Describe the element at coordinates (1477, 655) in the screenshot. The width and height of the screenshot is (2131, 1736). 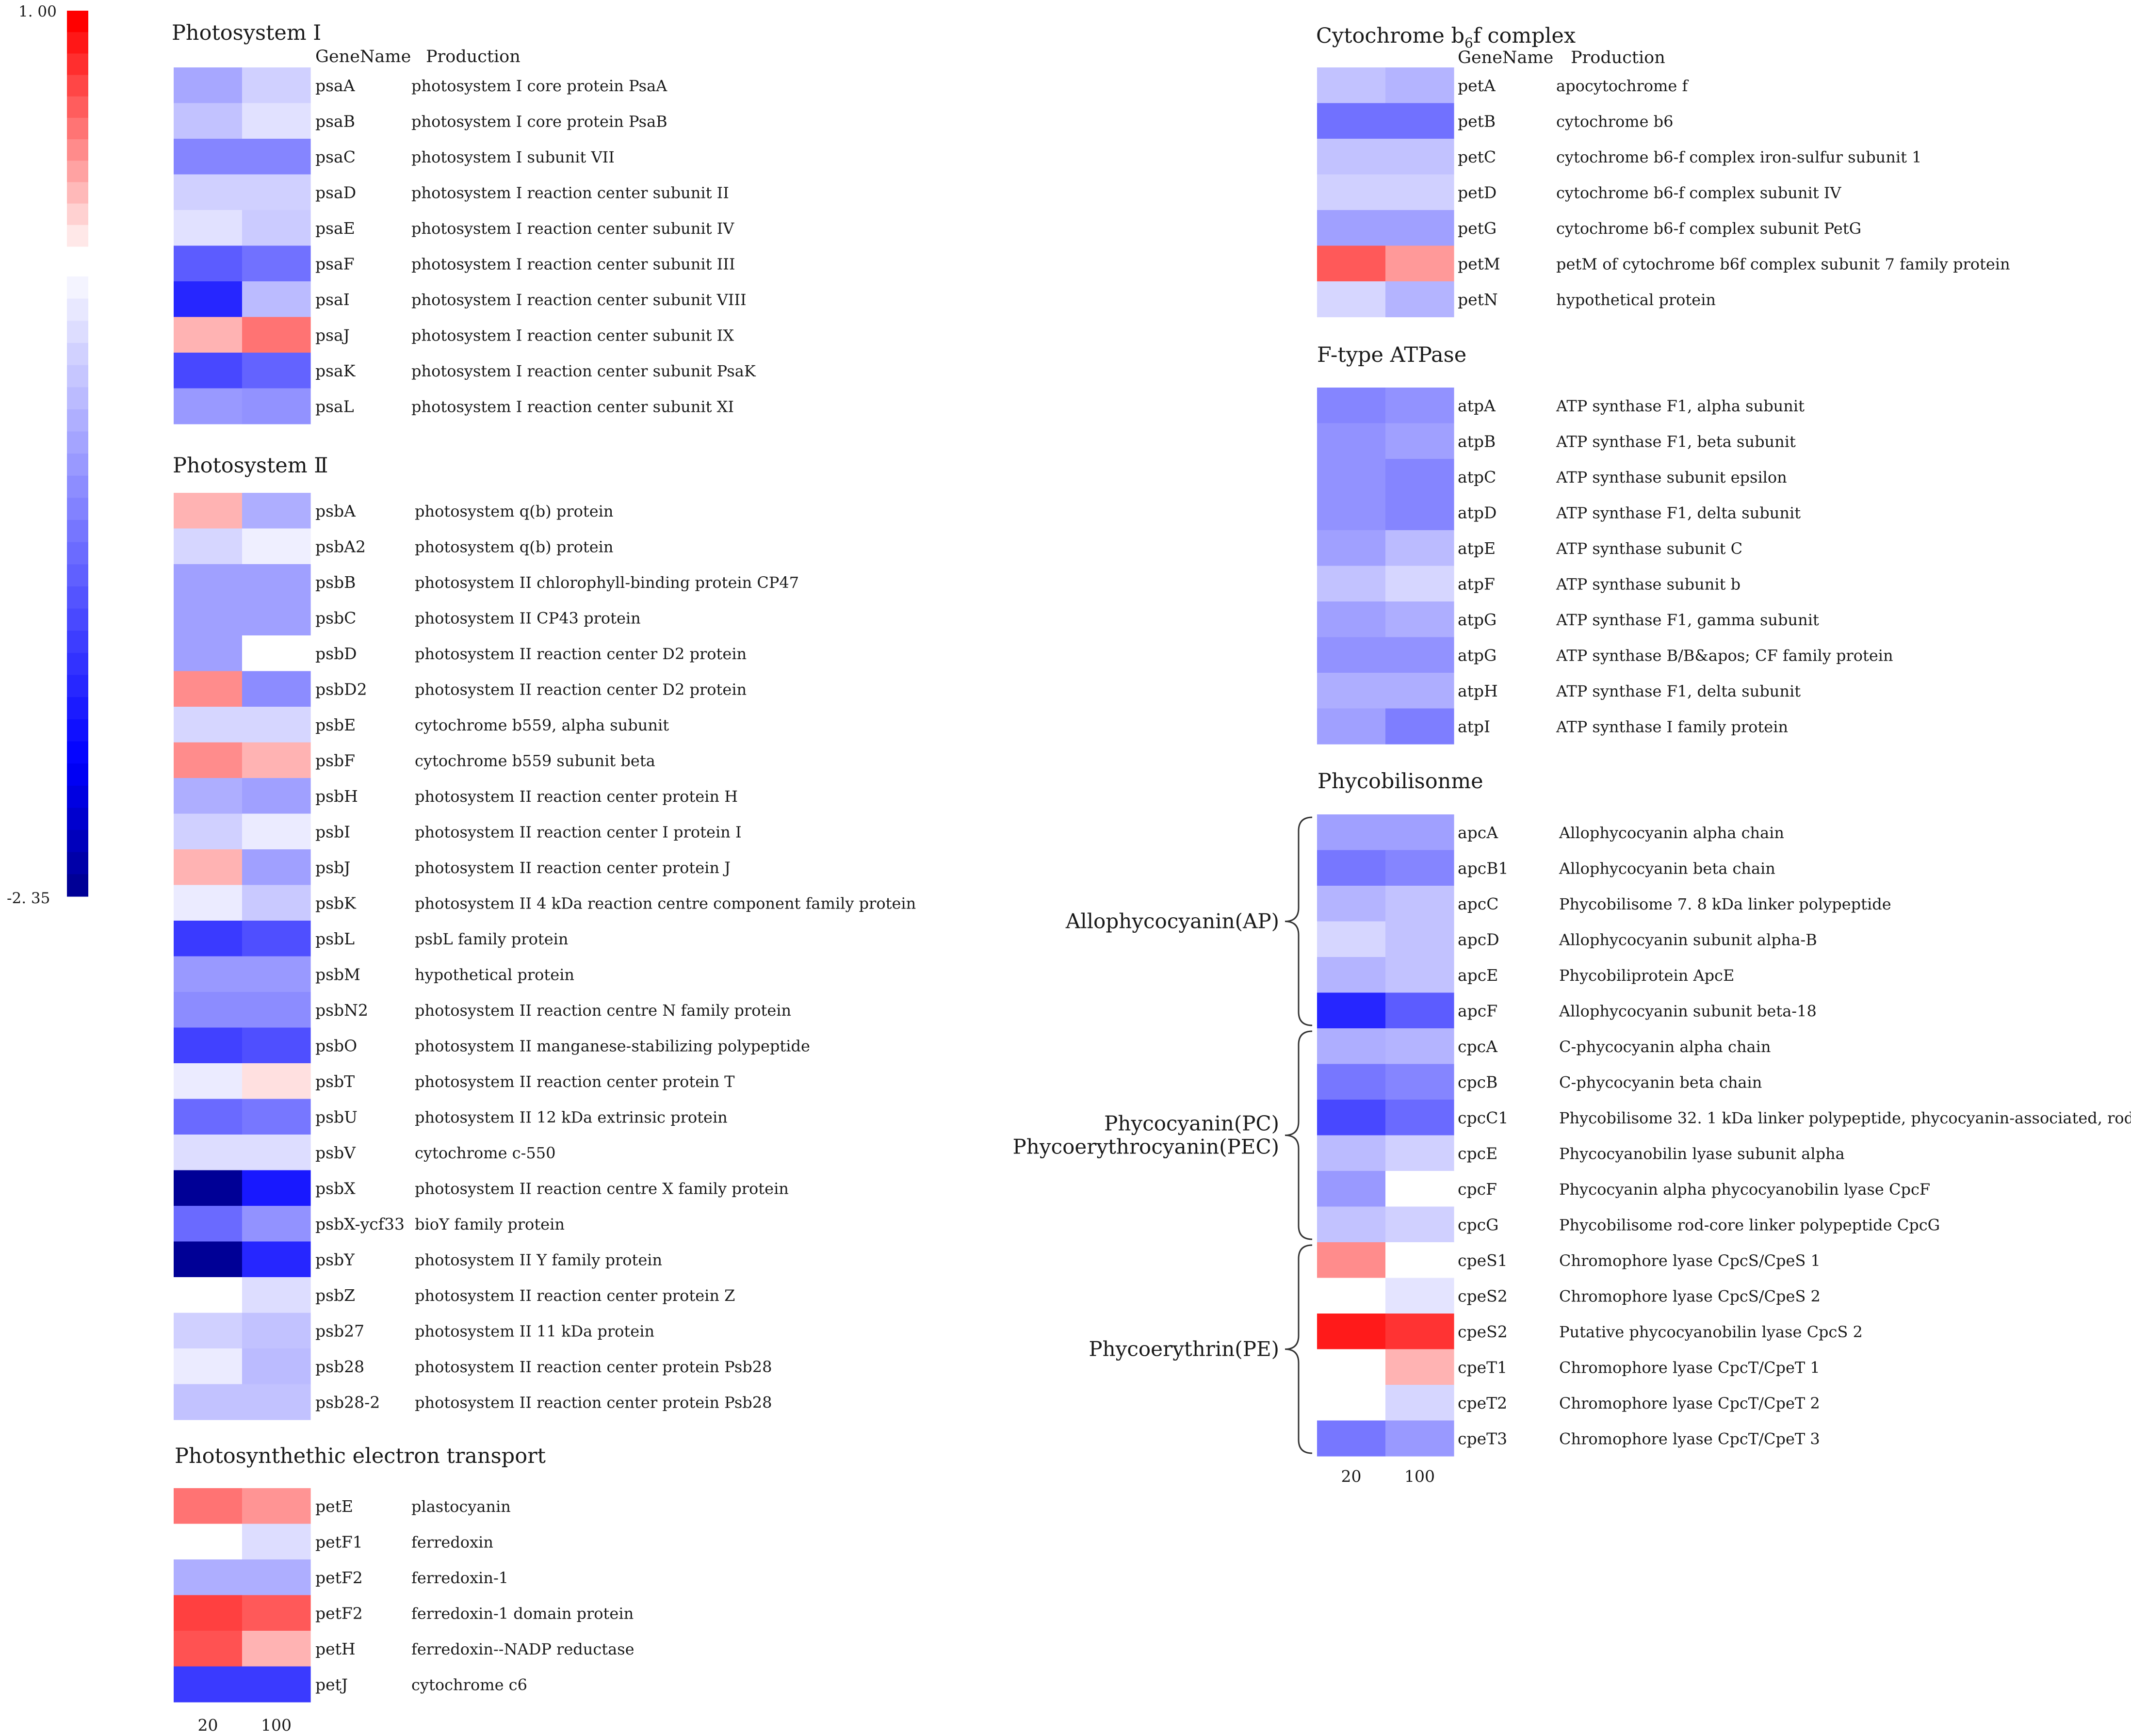
I see `gene-name: atpG` at that location.